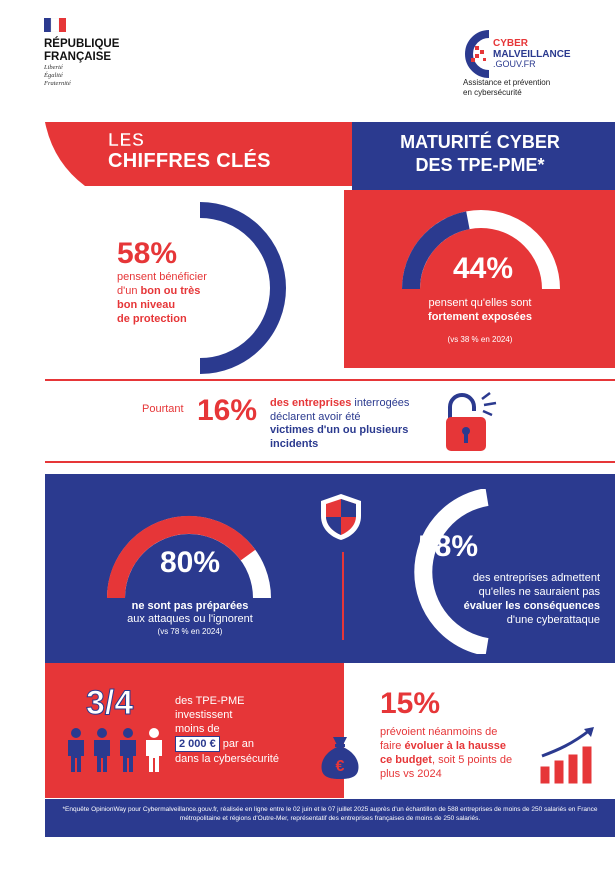 This screenshot has width=615, height=874. What do you see at coordinates (480, 153) in the screenshot?
I see `banner-maturity-title: MATURITÉ CYBER DES TPE-PME*` at bounding box center [480, 153].